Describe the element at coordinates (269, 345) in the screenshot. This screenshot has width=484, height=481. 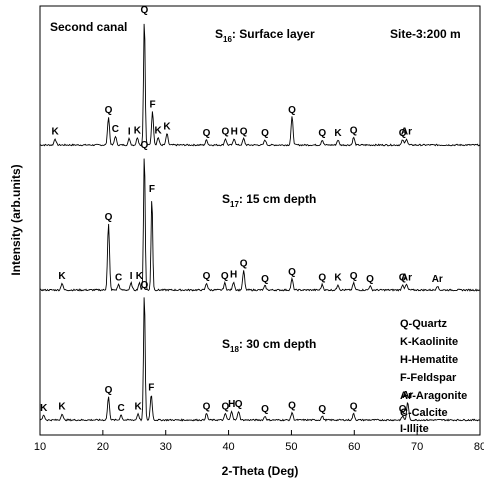
I see `sample-title: S18: 30 cm depth` at that location.